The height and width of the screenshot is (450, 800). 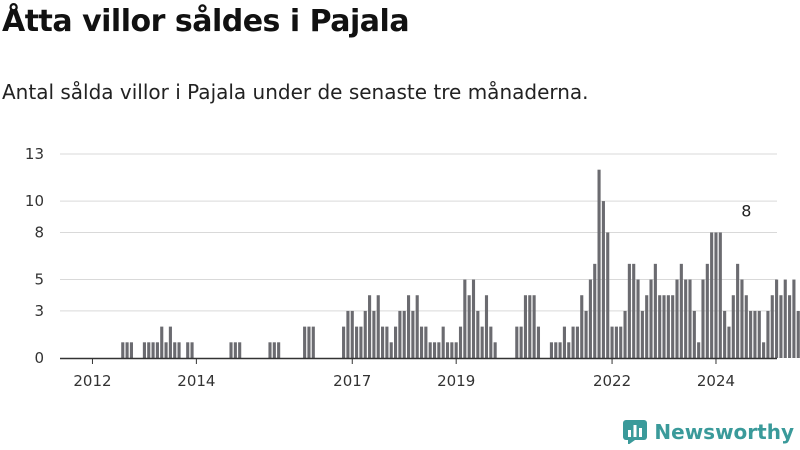 What do you see at coordinates (34, 201) in the screenshot?
I see `y-tick-label: 10` at bounding box center [34, 201].